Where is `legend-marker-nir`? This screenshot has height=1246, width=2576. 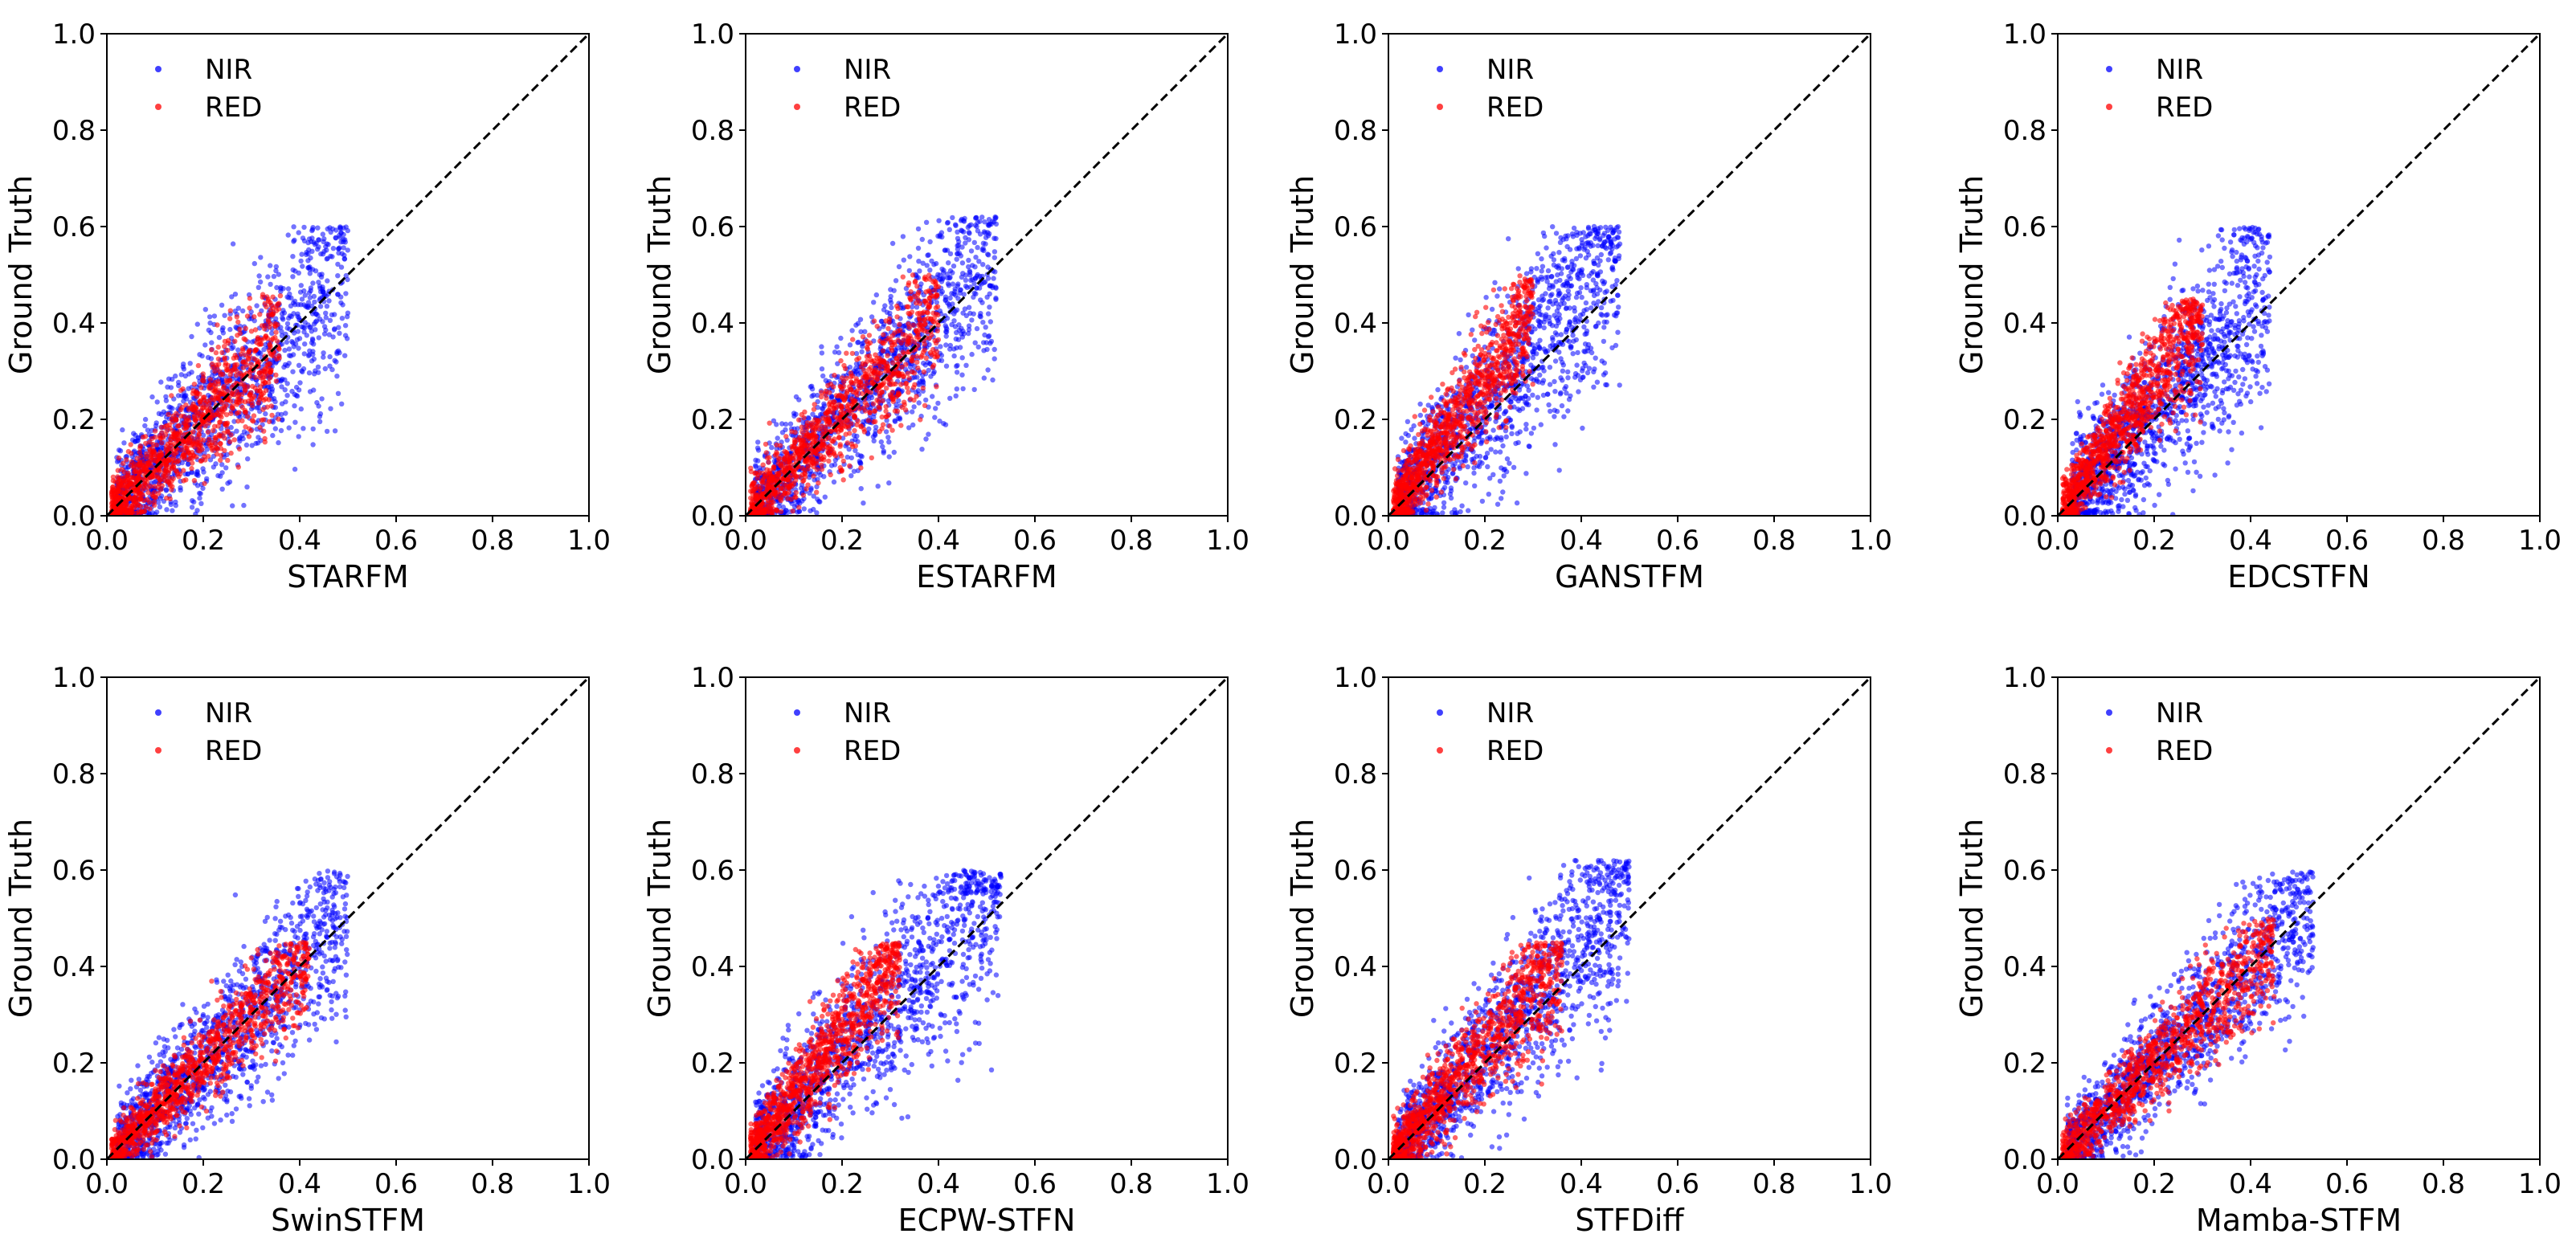
legend-marker-nir is located at coordinates (158, 69).